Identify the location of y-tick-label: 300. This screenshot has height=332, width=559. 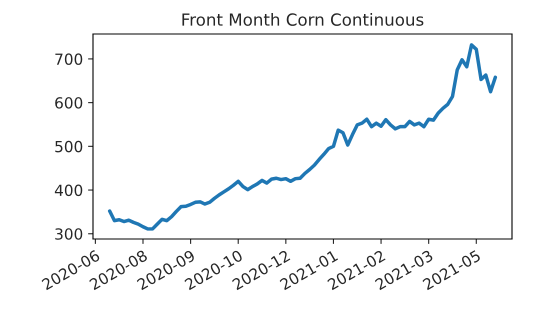
(68, 234).